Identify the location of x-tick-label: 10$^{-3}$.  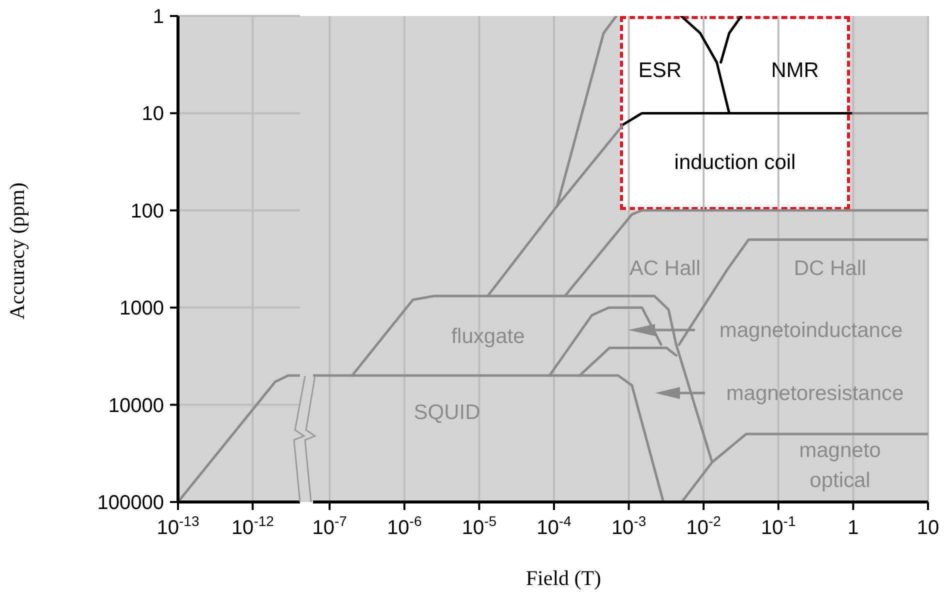
(628, 526).